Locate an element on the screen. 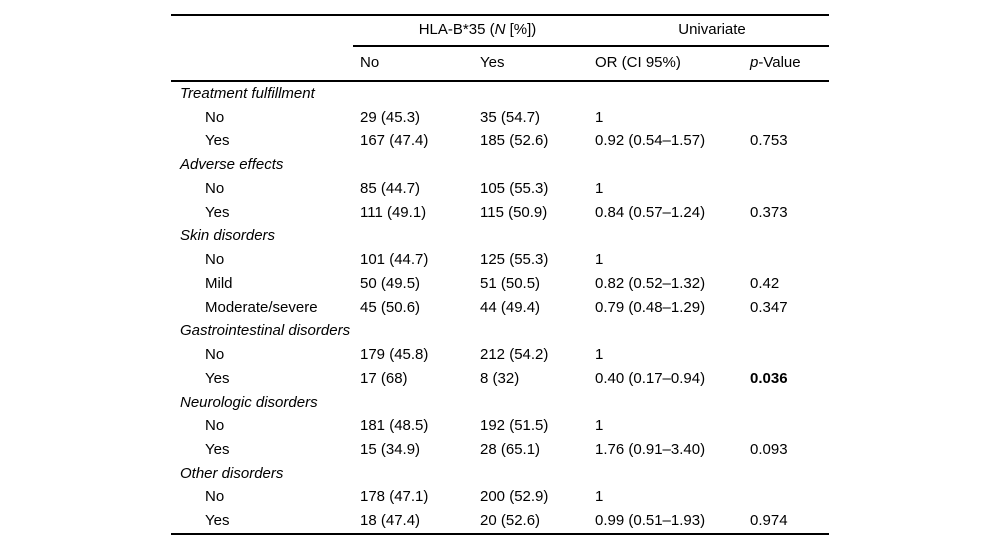  cell-hla-no: 181 (48.5) is located at coordinates (394, 426).